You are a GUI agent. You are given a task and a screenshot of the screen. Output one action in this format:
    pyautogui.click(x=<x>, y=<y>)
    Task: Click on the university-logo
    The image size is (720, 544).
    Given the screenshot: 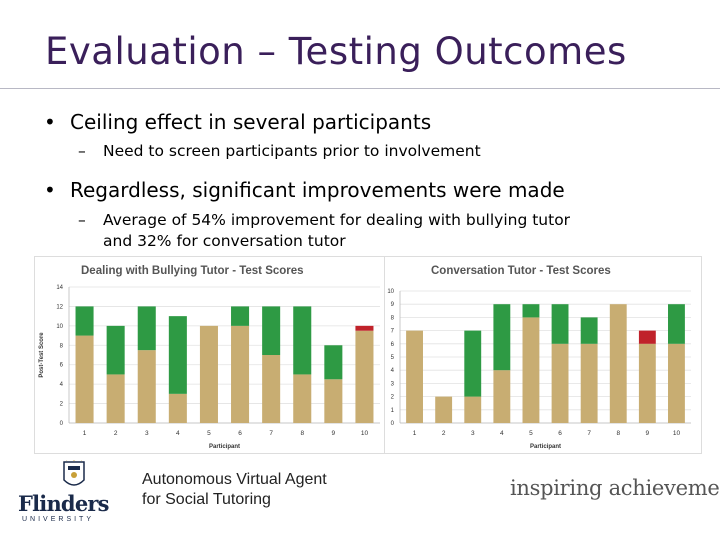 What is the action you would take?
    pyautogui.click(x=85, y=498)
    